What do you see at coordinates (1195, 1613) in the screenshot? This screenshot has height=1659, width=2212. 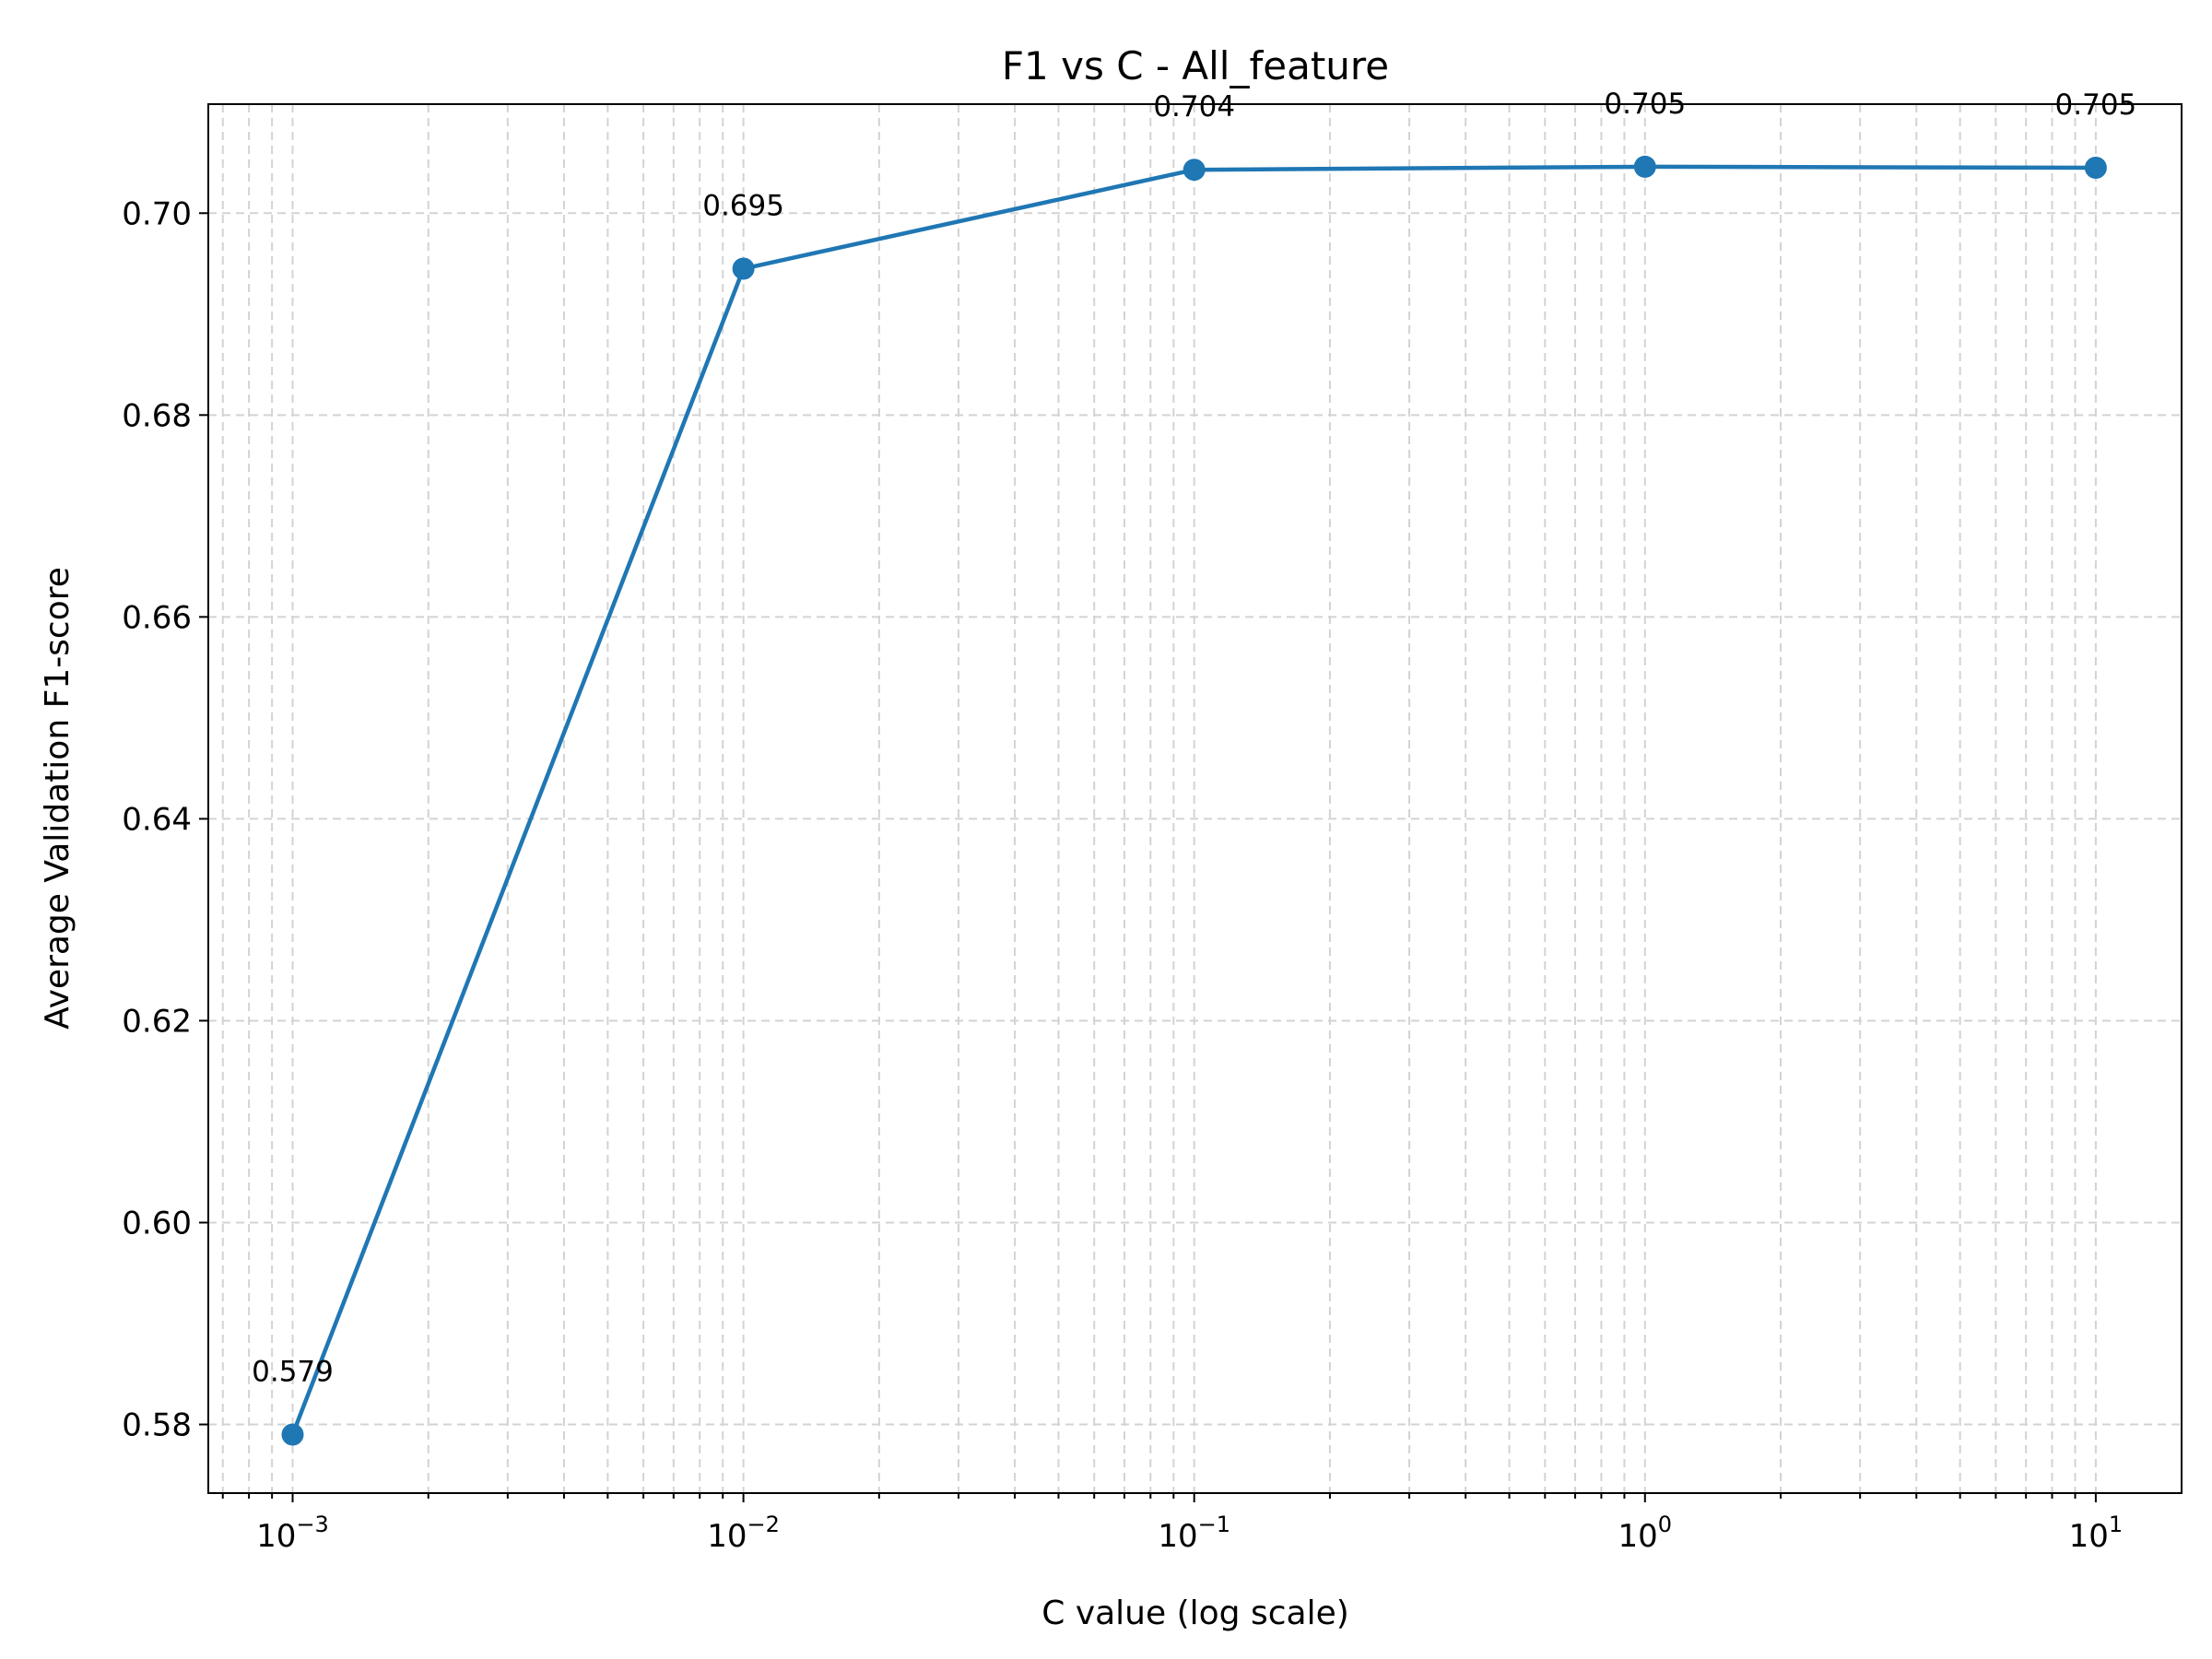 I see `x-axis-label: C value (log scale)` at bounding box center [1195, 1613].